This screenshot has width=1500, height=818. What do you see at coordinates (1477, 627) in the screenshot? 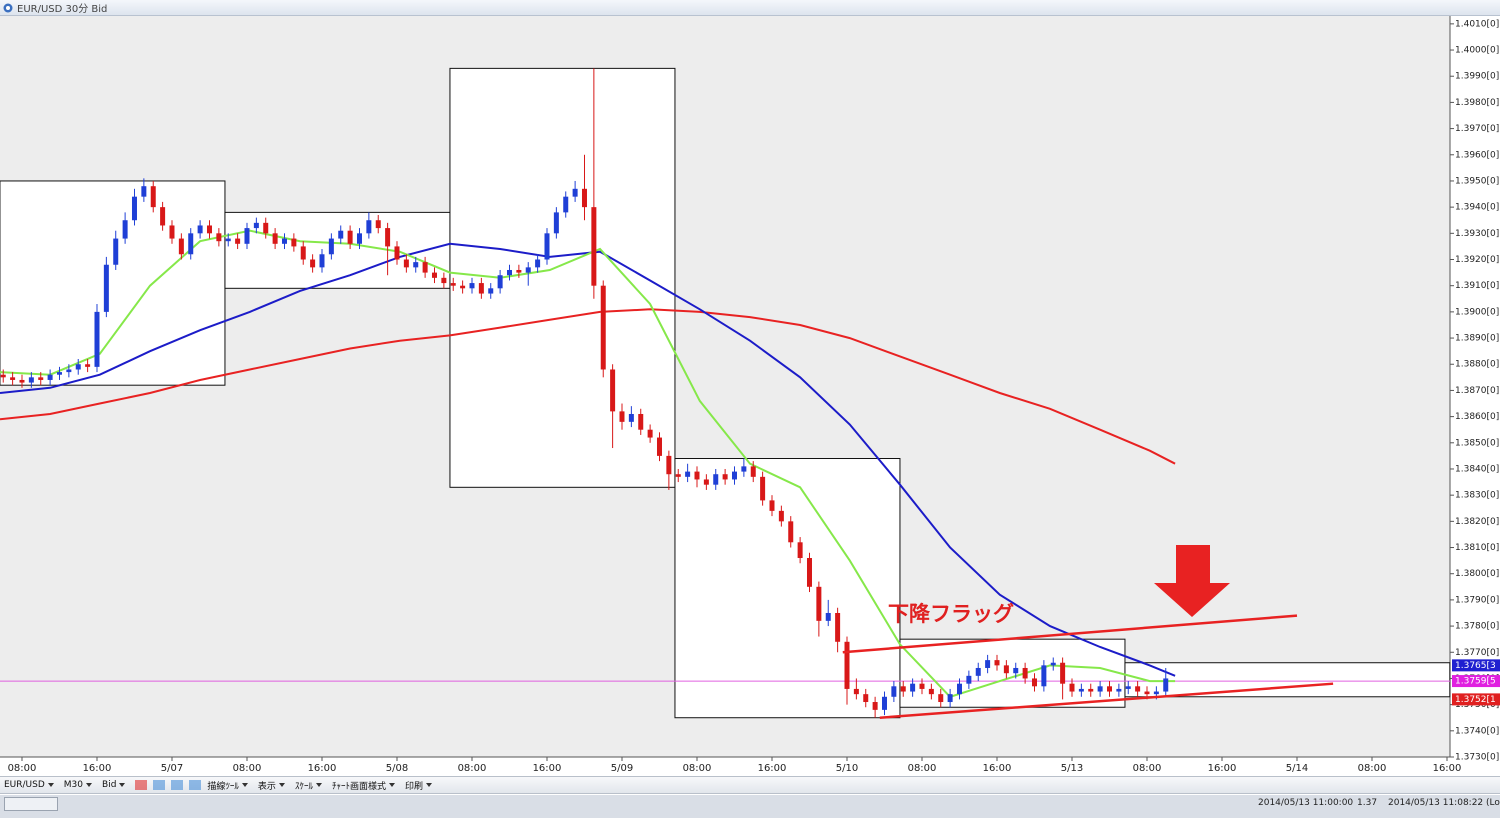
I see `y-tick-label: 1.3780[0]` at bounding box center [1477, 627].